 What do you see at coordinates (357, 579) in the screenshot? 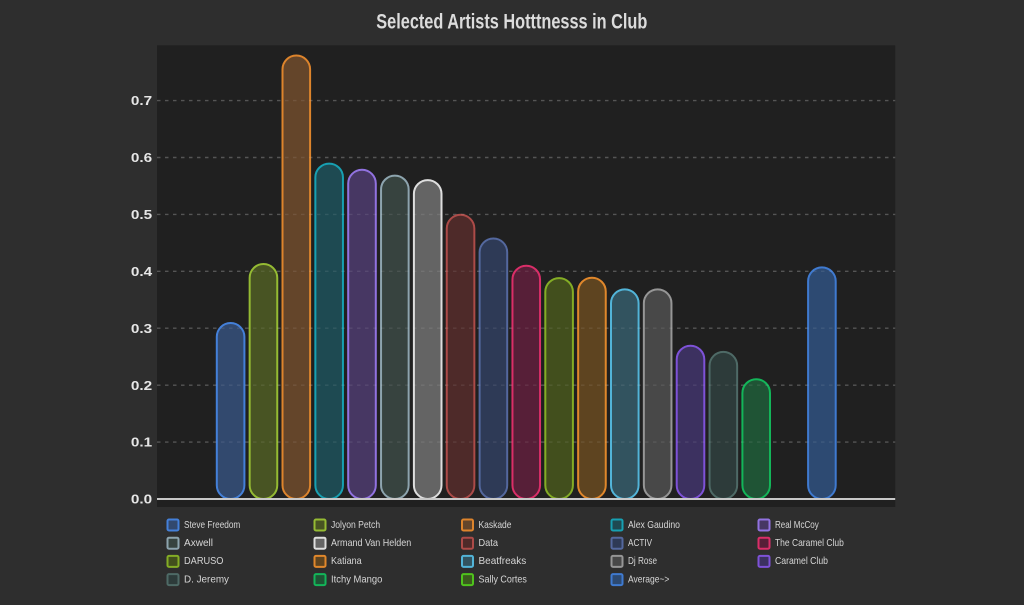
I see `svg-text: Itchy Mango` at bounding box center [357, 579].